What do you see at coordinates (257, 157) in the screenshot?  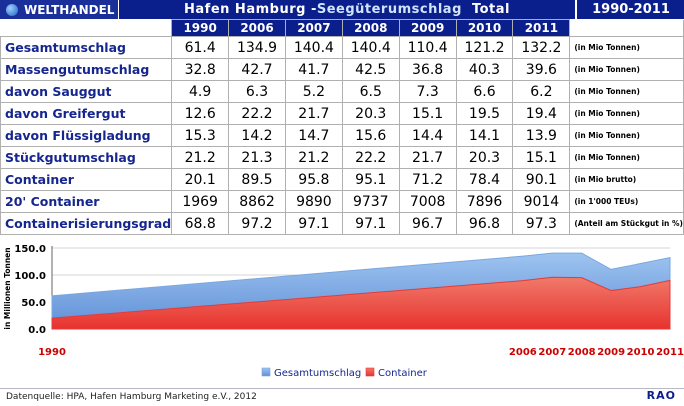 I see `value-cell: 21.3` at bounding box center [257, 157].